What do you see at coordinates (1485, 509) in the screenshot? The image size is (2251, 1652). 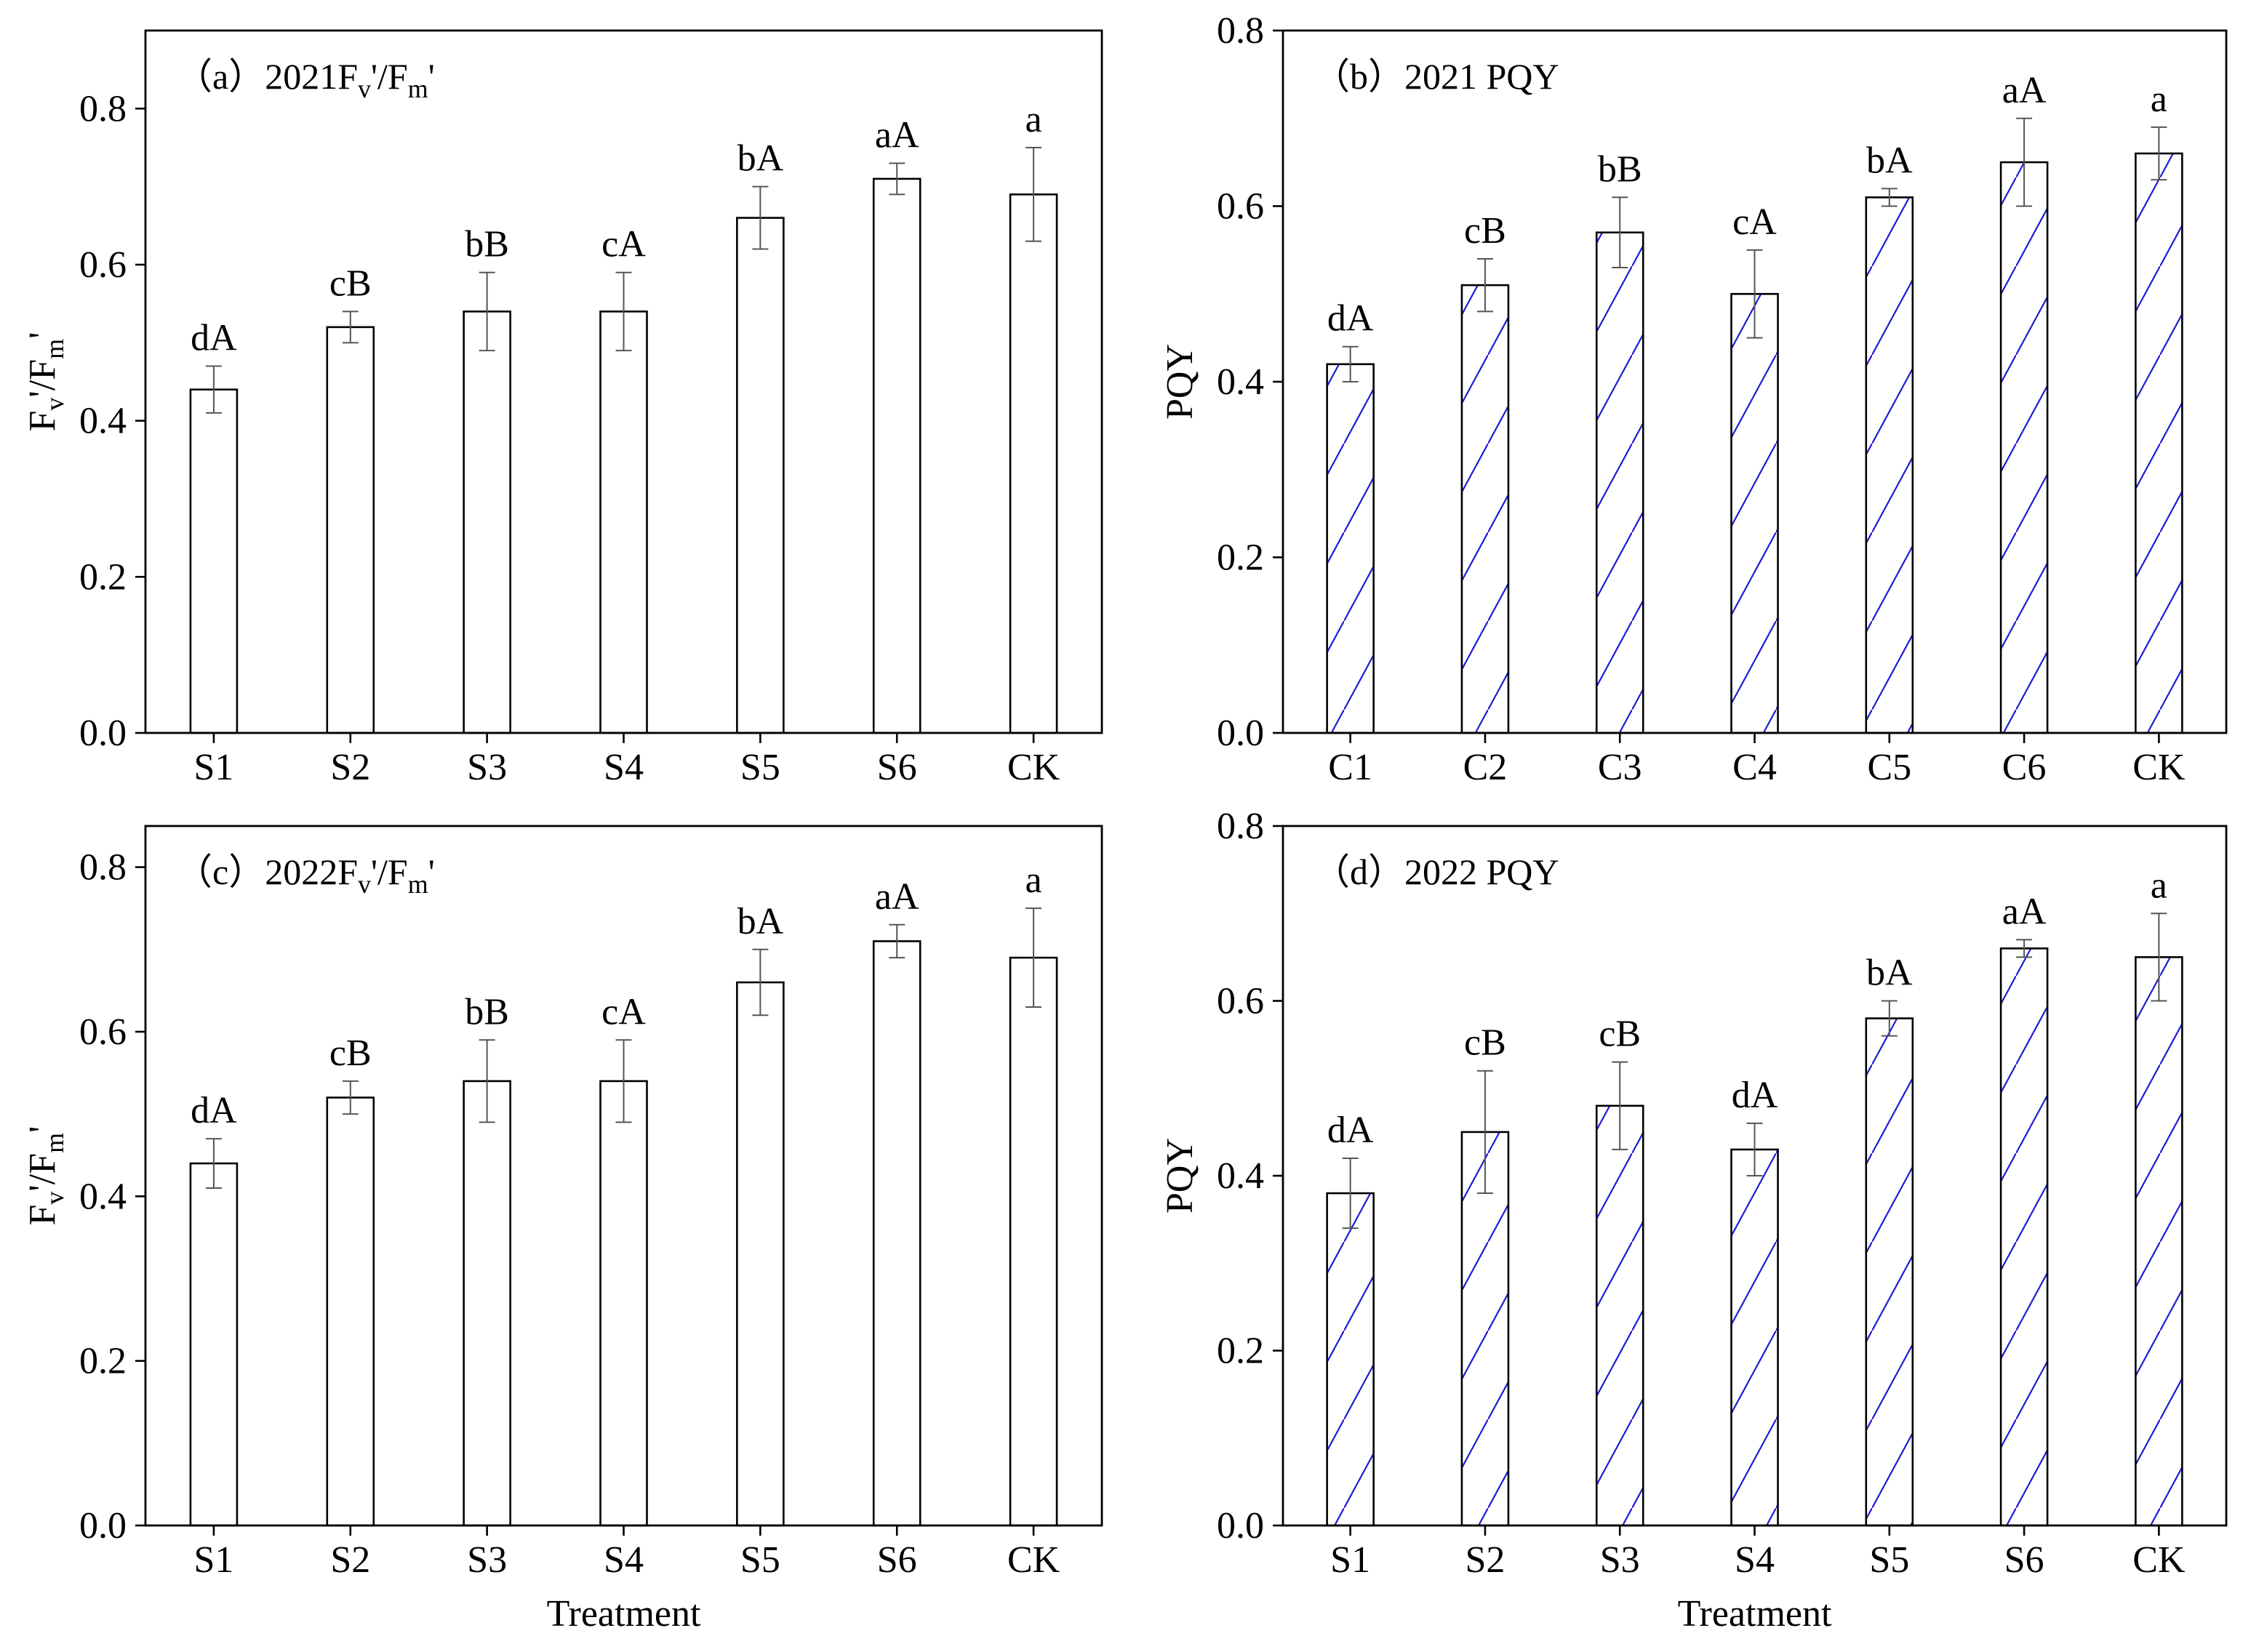 I see `bar-c2` at bounding box center [1485, 509].